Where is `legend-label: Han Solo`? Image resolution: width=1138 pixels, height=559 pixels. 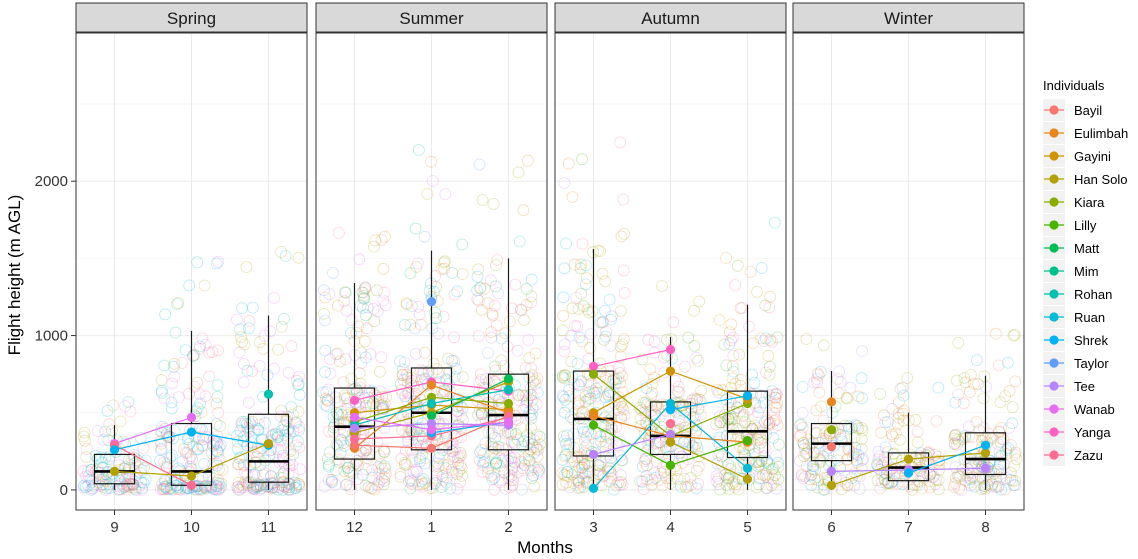
legend-label: Han Solo is located at coordinates (1100, 179).